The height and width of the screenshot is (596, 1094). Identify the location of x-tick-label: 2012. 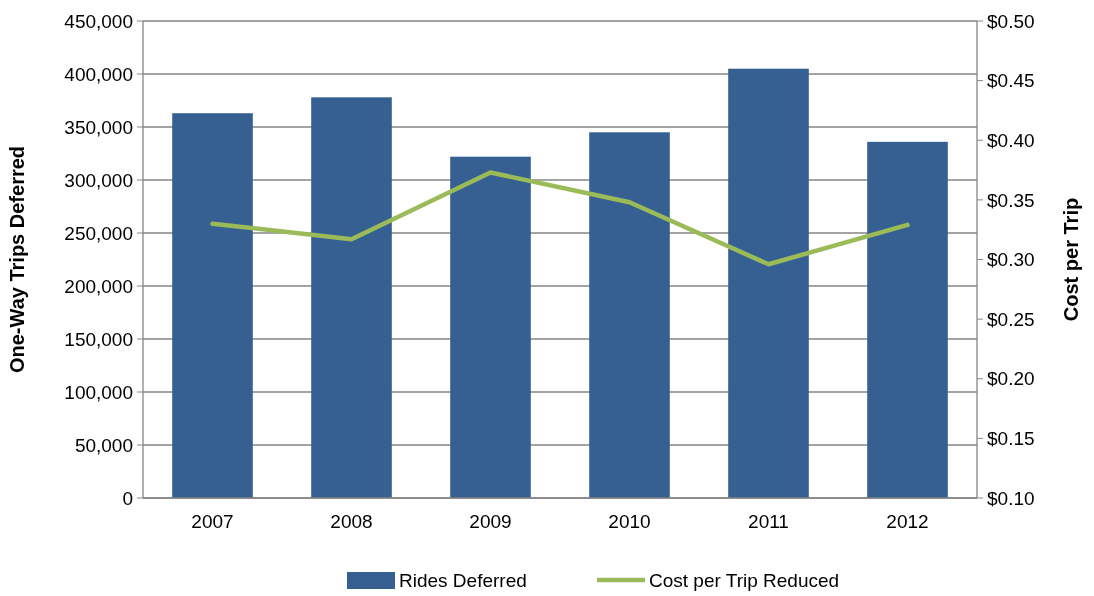
(907, 521).